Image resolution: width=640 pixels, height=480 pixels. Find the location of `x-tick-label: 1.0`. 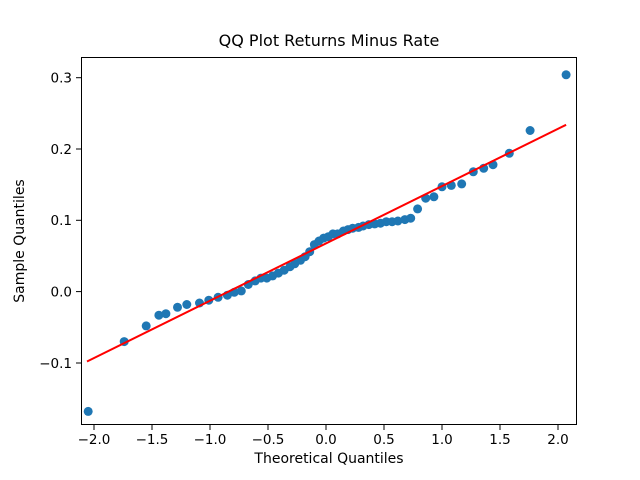

x-tick-label: 1.0 is located at coordinates (441, 440).